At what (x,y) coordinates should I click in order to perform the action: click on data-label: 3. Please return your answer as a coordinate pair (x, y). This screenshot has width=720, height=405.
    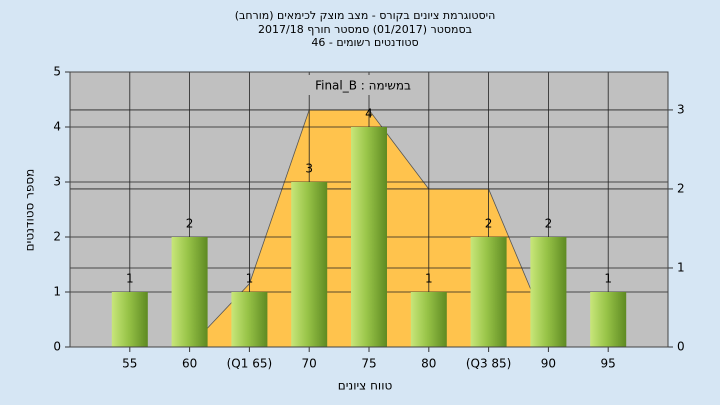
    Looking at the image, I should click on (309, 169).